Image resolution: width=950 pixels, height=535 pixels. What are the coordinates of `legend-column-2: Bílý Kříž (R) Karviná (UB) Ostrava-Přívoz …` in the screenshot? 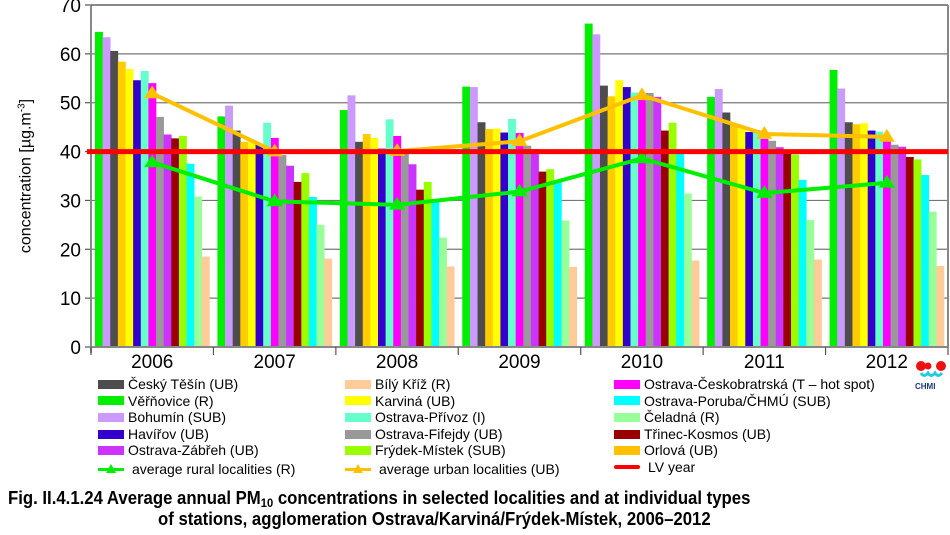 It's located at (452, 427).